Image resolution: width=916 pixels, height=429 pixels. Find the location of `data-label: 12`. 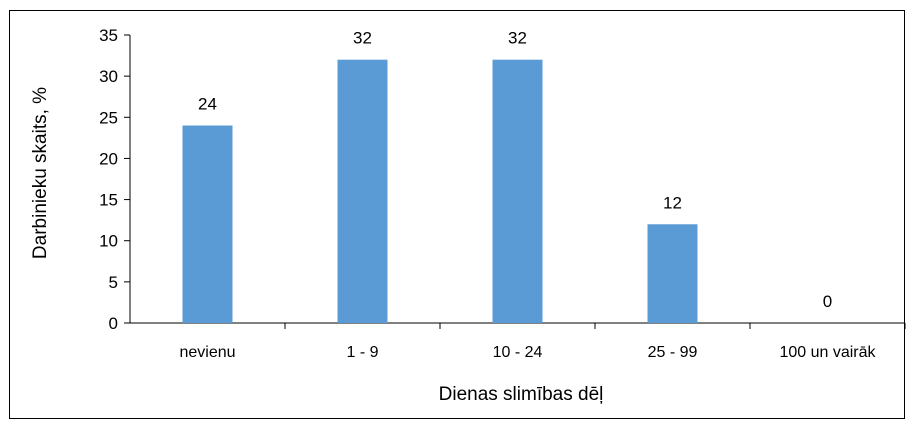

data-label: 12 is located at coordinates (672, 202).